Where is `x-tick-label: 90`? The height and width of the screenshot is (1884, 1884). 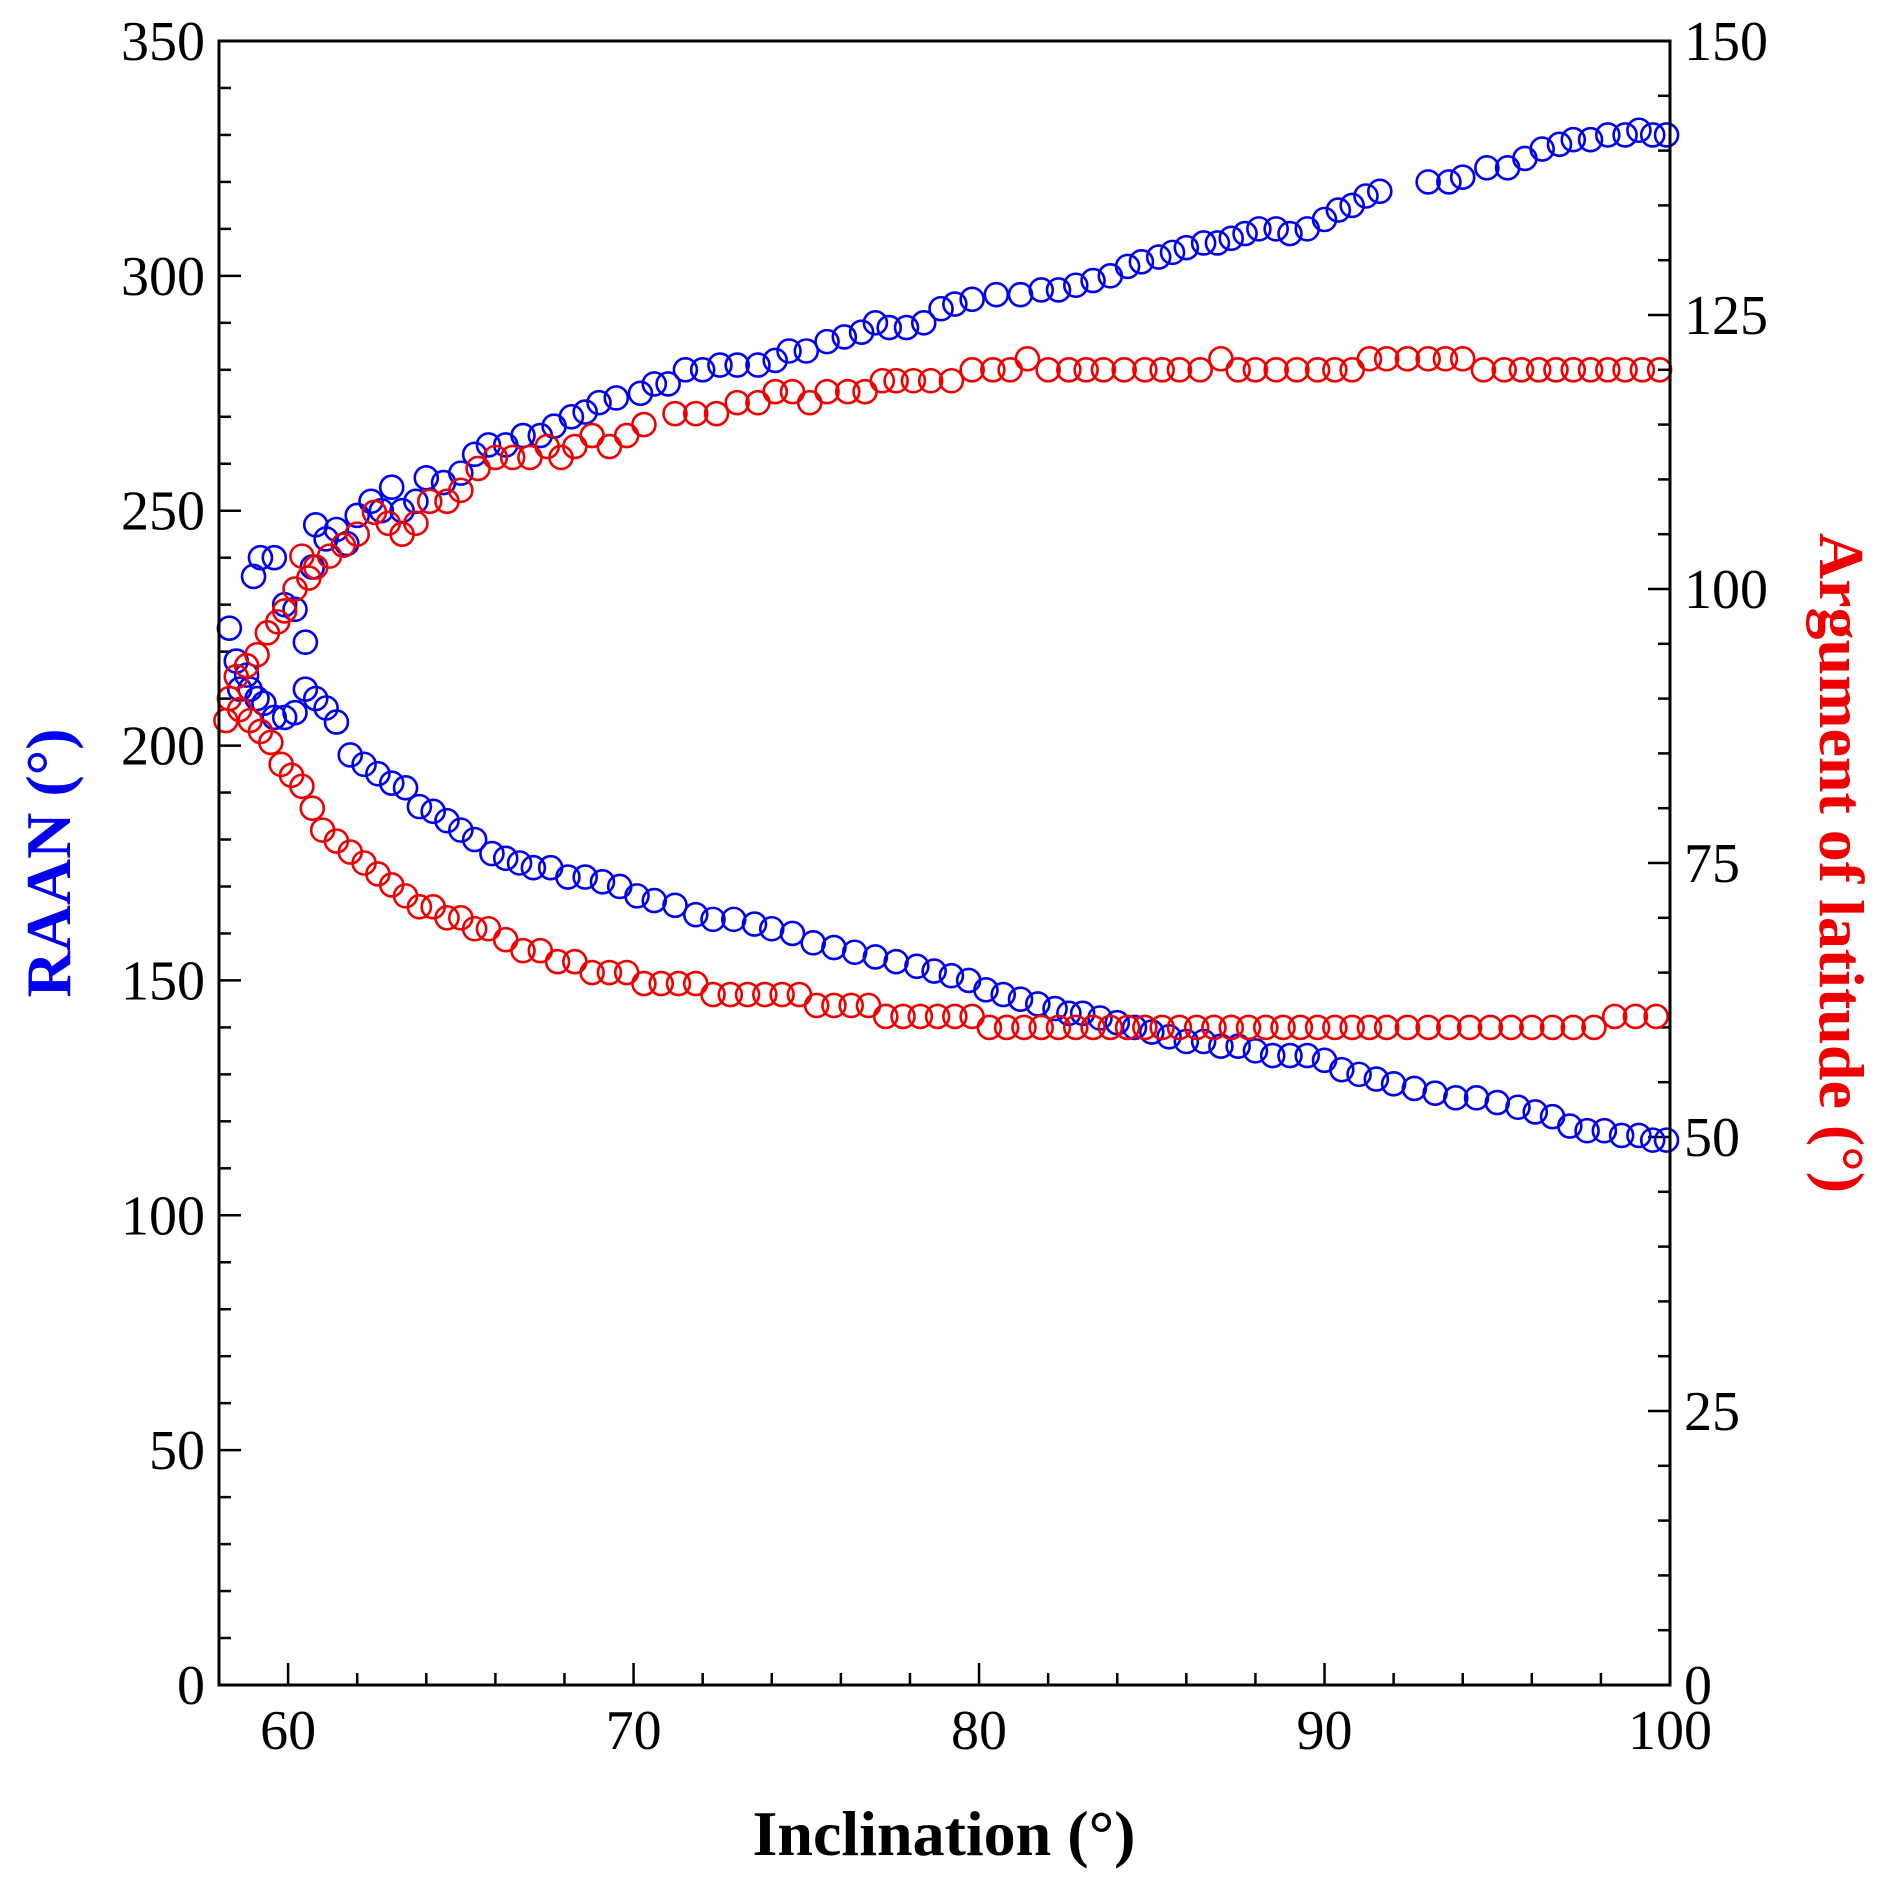
x-tick-label: 90 is located at coordinates (1325, 1731).